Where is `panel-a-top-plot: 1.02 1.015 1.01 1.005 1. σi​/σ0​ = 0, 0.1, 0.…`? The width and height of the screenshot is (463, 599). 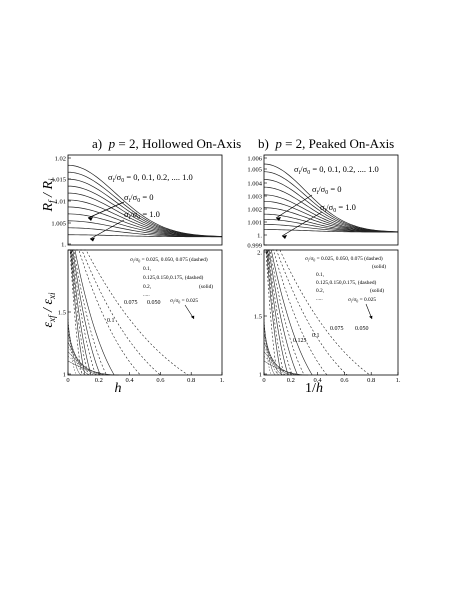
panel-a-top-plot: 1.02 1.015 1.01 1.005 1. σi​/σ0​ = 0, 0.1, 0.… is located at coordinates (137, 201).